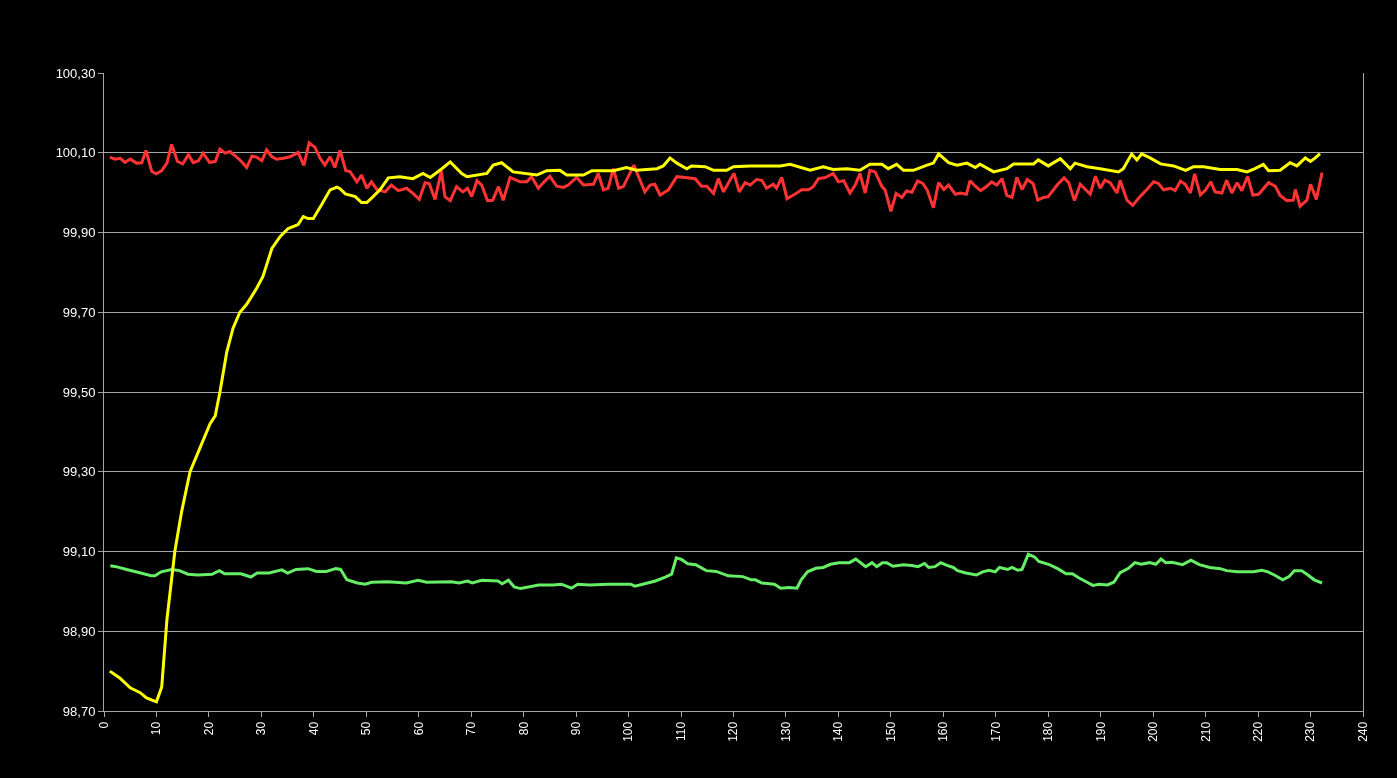 Image resolution: width=1397 pixels, height=778 pixels. I want to click on x-tick-label: 40, so click(313, 728).